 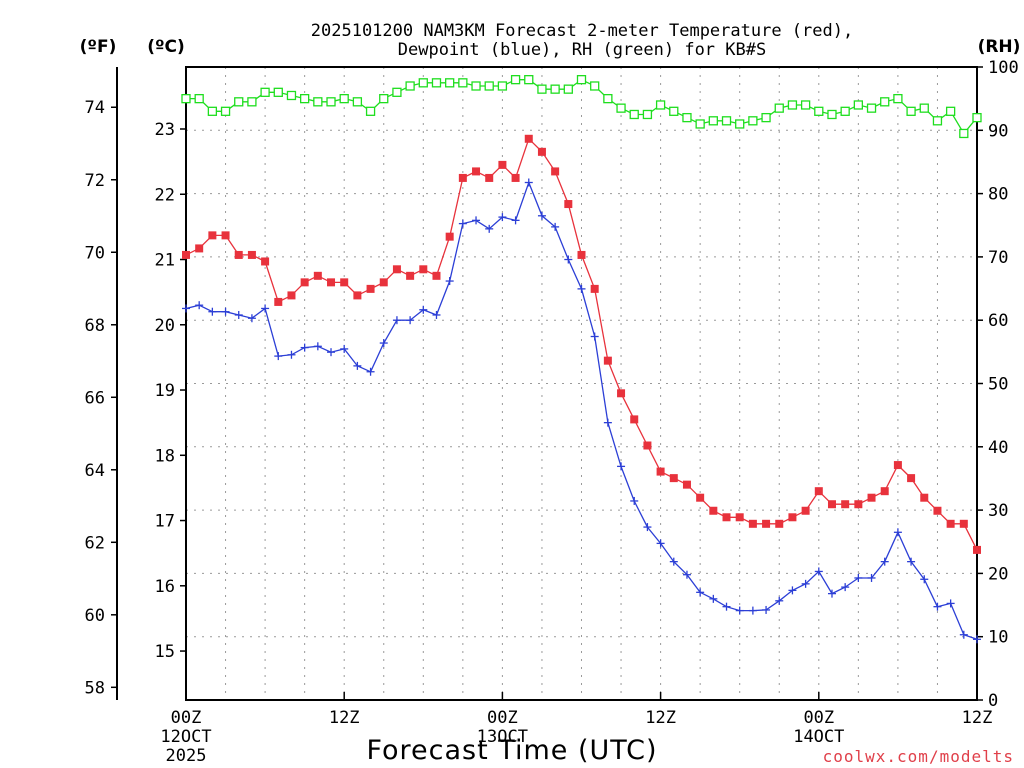 What do you see at coordinates (998, 511) in the screenshot?
I see `rh-tick-label: 30` at bounding box center [998, 511].